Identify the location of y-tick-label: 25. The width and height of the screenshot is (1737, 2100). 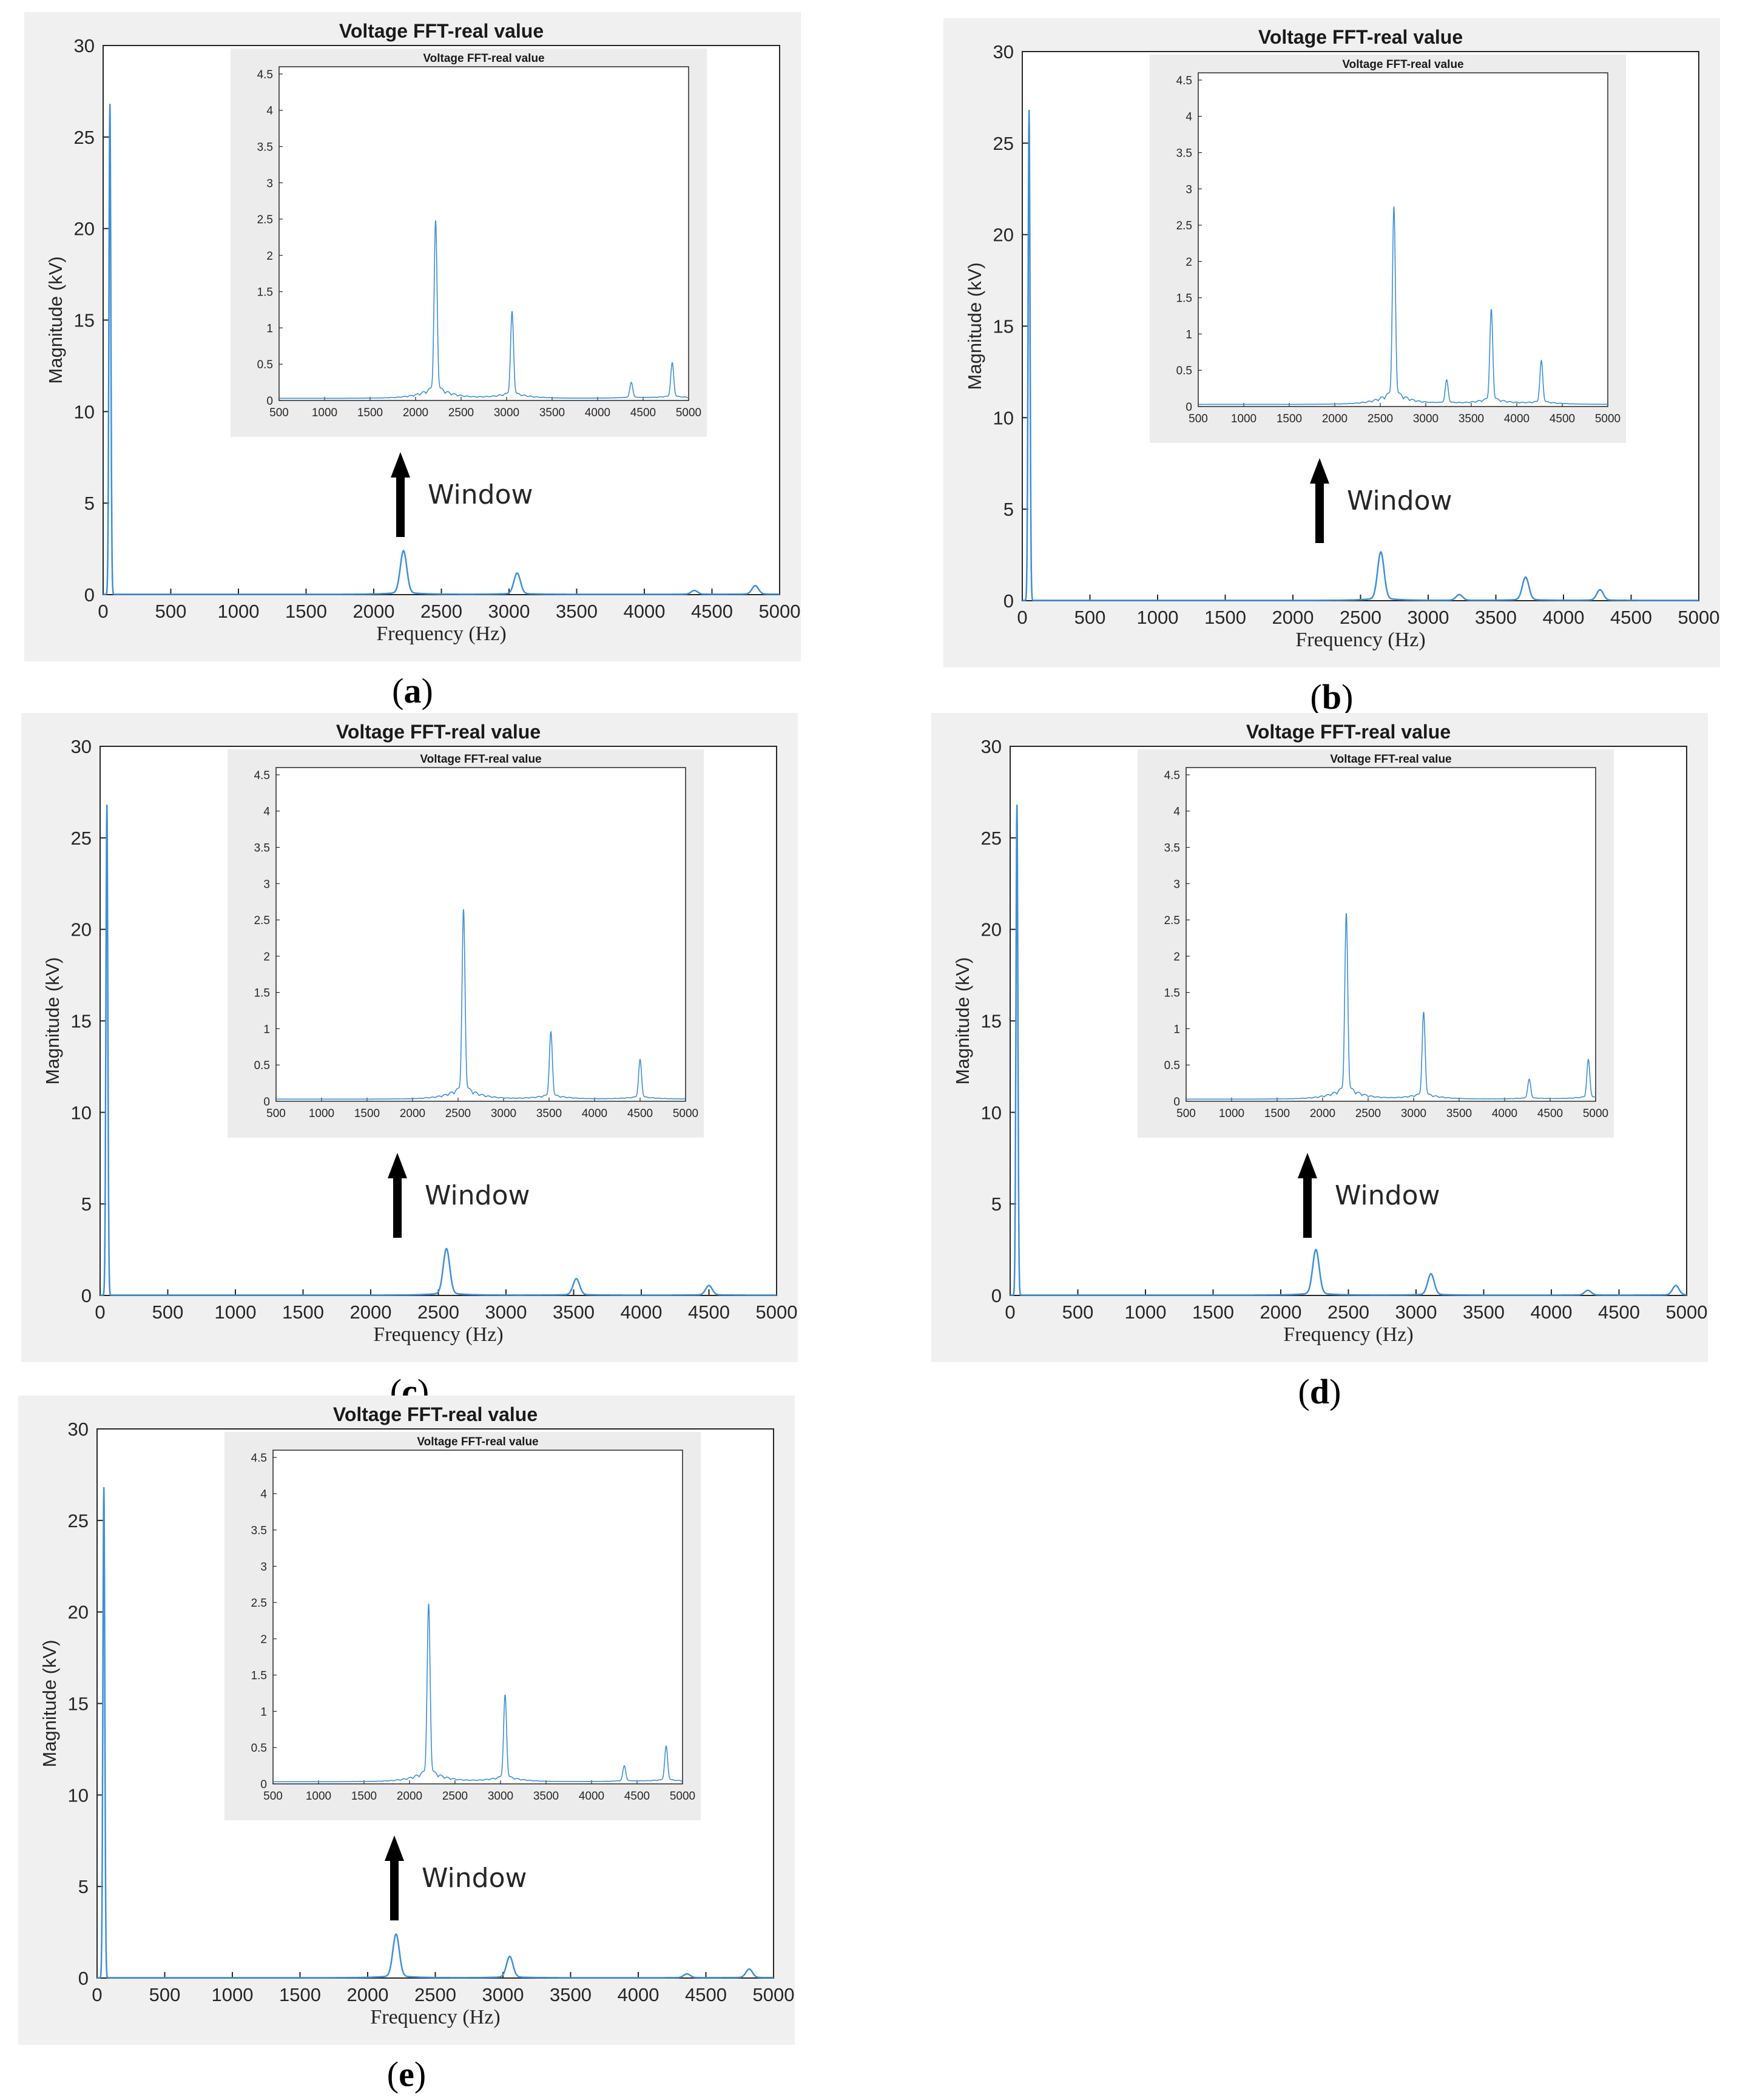
(78, 1520).